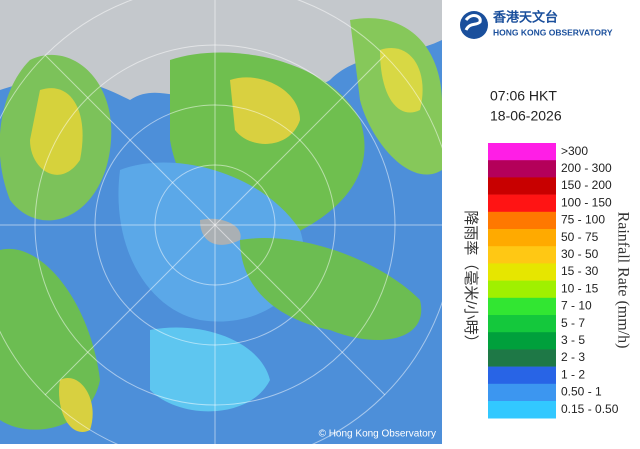 This screenshot has height=449, width=640. What do you see at coordinates (586, 168) in the screenshot?
I see `legend-label: 200 - 300` at bounding box center [586, 168].